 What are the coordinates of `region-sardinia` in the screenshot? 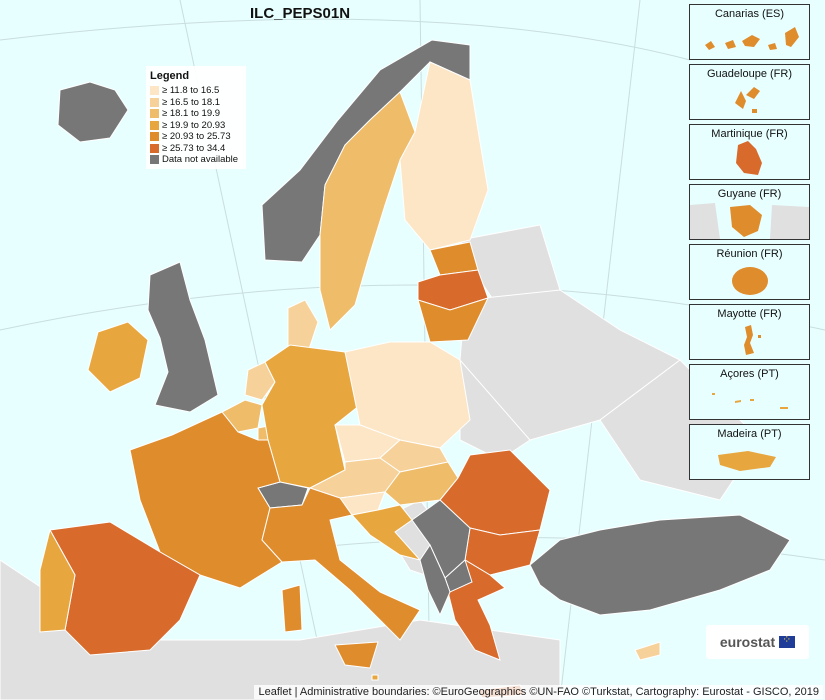 It's located at (292, 608).